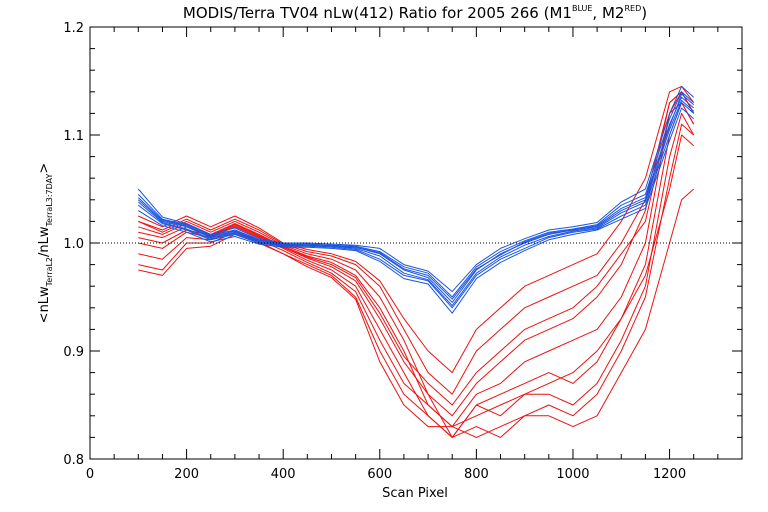 This screenshot has height=512, width=768. What do you see at coordinates (73, 136) in the screenshot?
I see `y-tick-label: 1.1` at bounding box center [73, 136].